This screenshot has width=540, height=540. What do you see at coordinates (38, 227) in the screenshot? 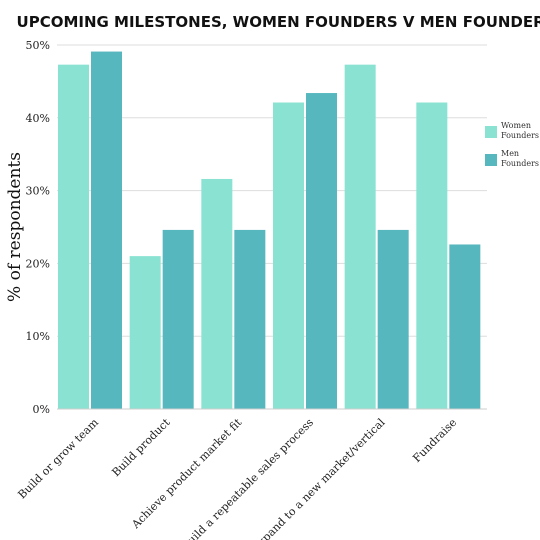
I see `y-axis-ticks: 0% 10% 20% 30% 40% 50%` at bounding box center [38, 227].